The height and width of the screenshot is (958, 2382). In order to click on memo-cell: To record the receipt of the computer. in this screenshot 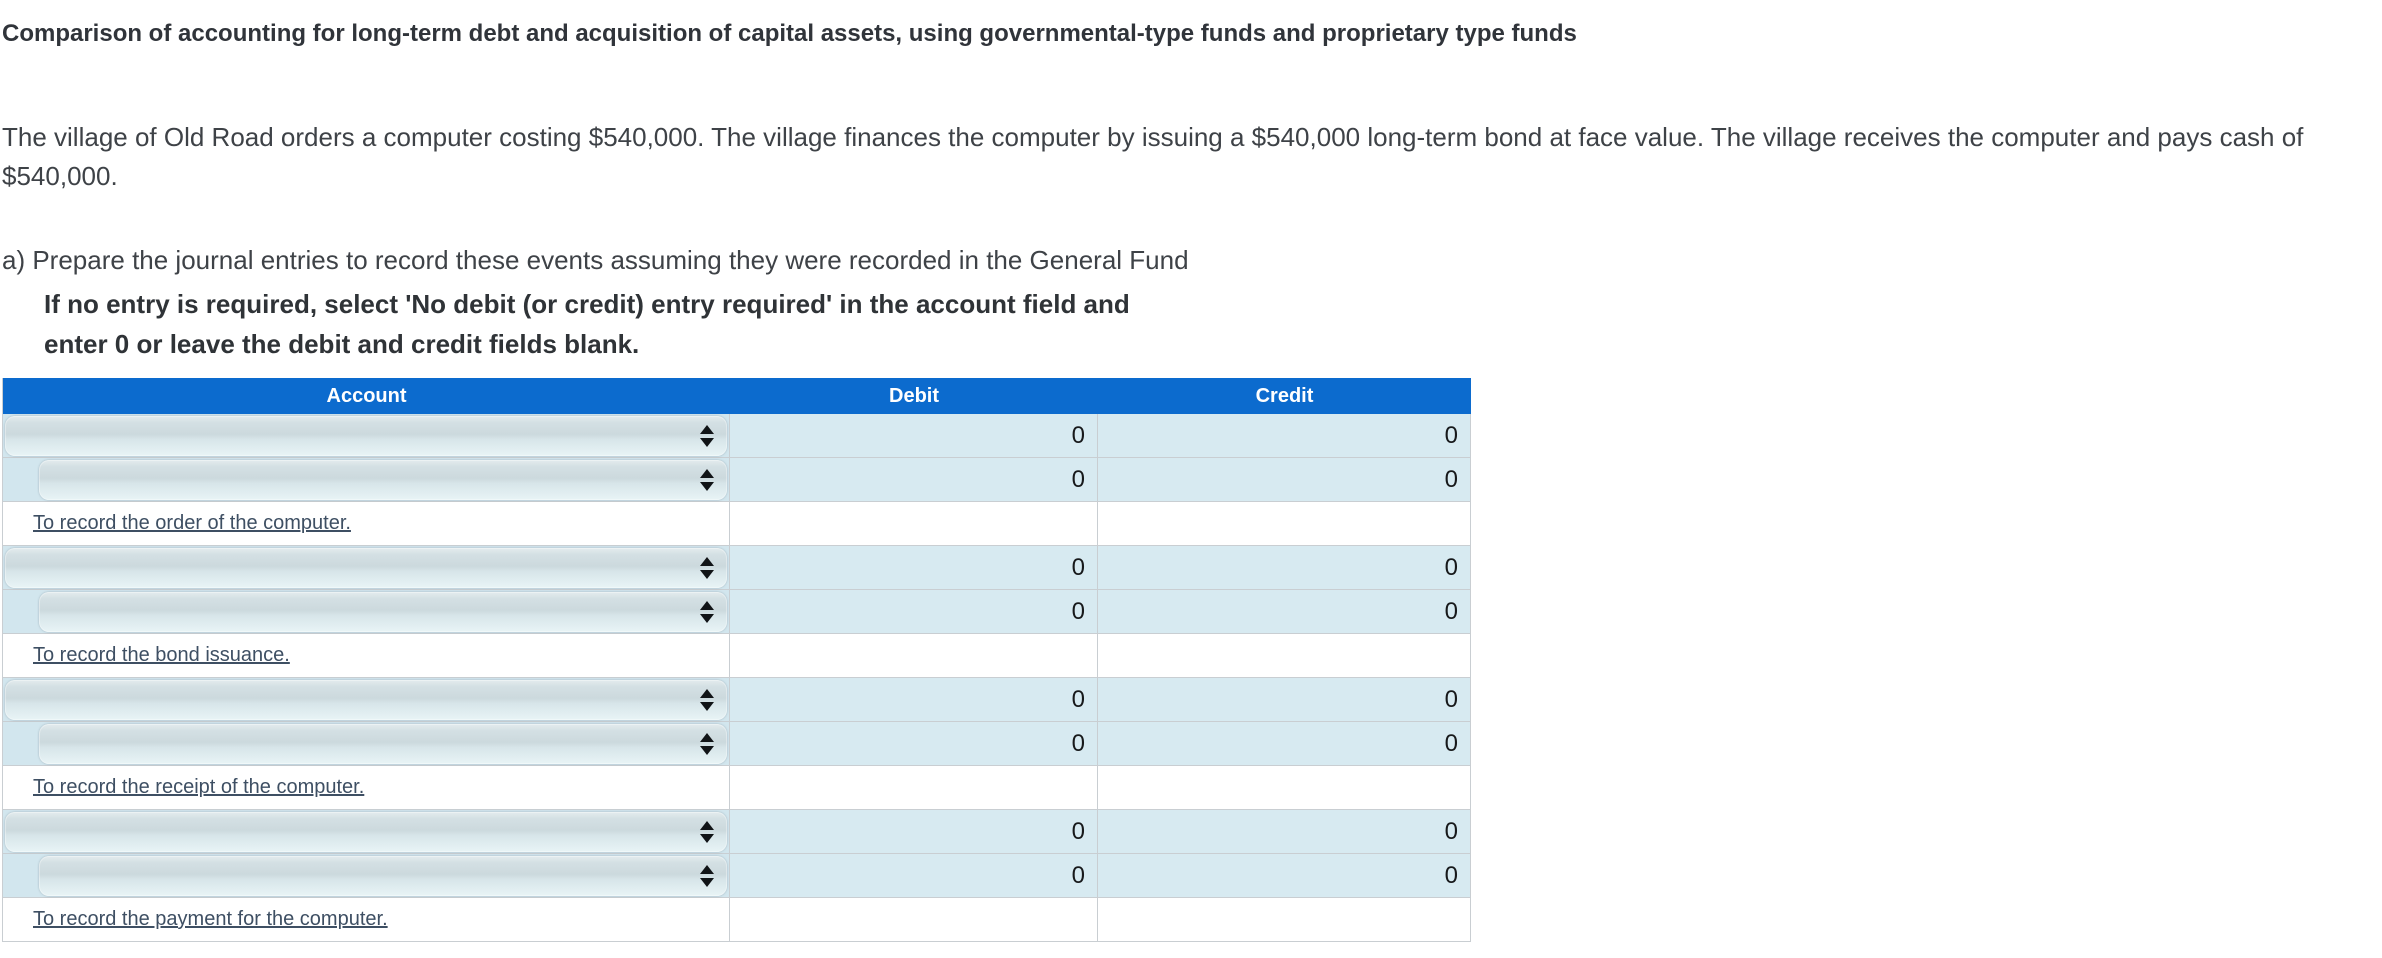, I will do `click(366, 788)`.